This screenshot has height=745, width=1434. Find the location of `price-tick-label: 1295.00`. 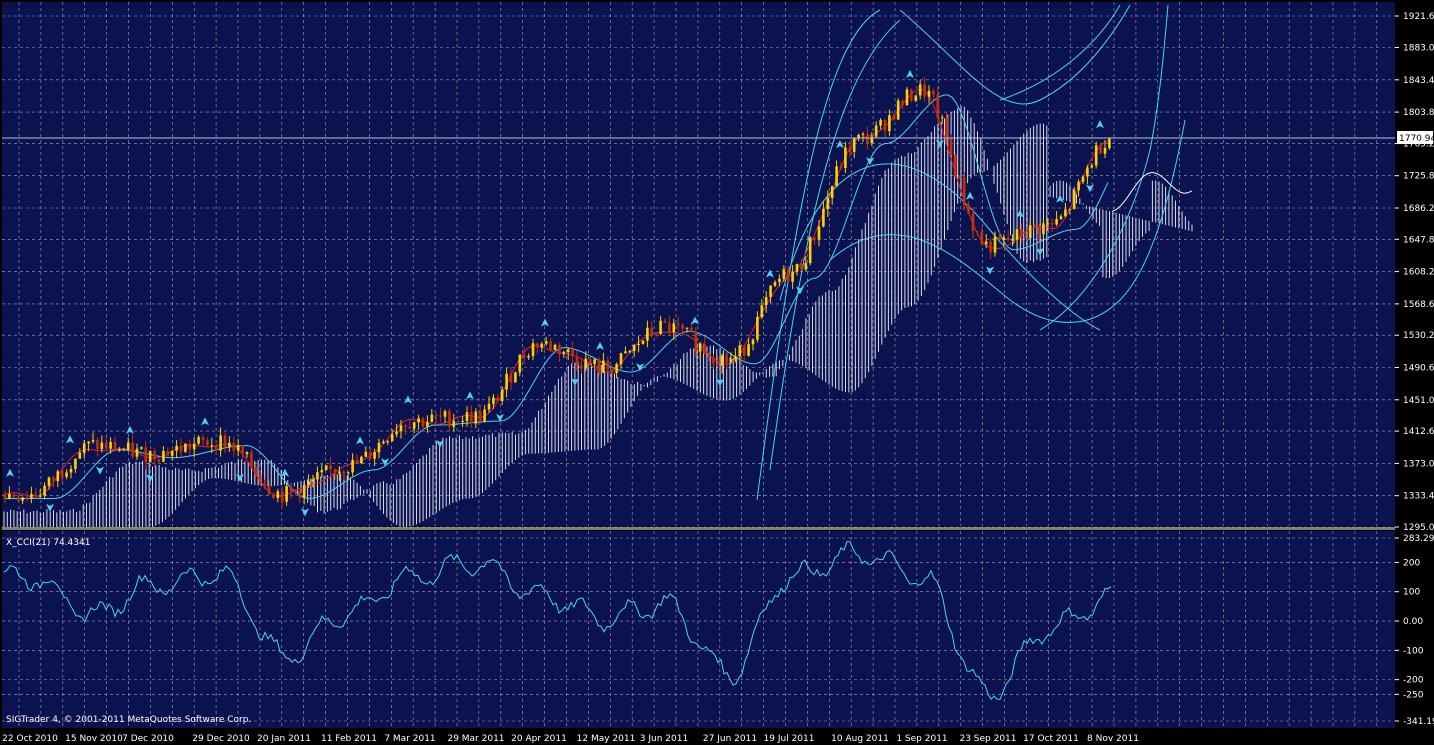

price-tick-label: 1295.00 is located at coordinates (1418, 528).